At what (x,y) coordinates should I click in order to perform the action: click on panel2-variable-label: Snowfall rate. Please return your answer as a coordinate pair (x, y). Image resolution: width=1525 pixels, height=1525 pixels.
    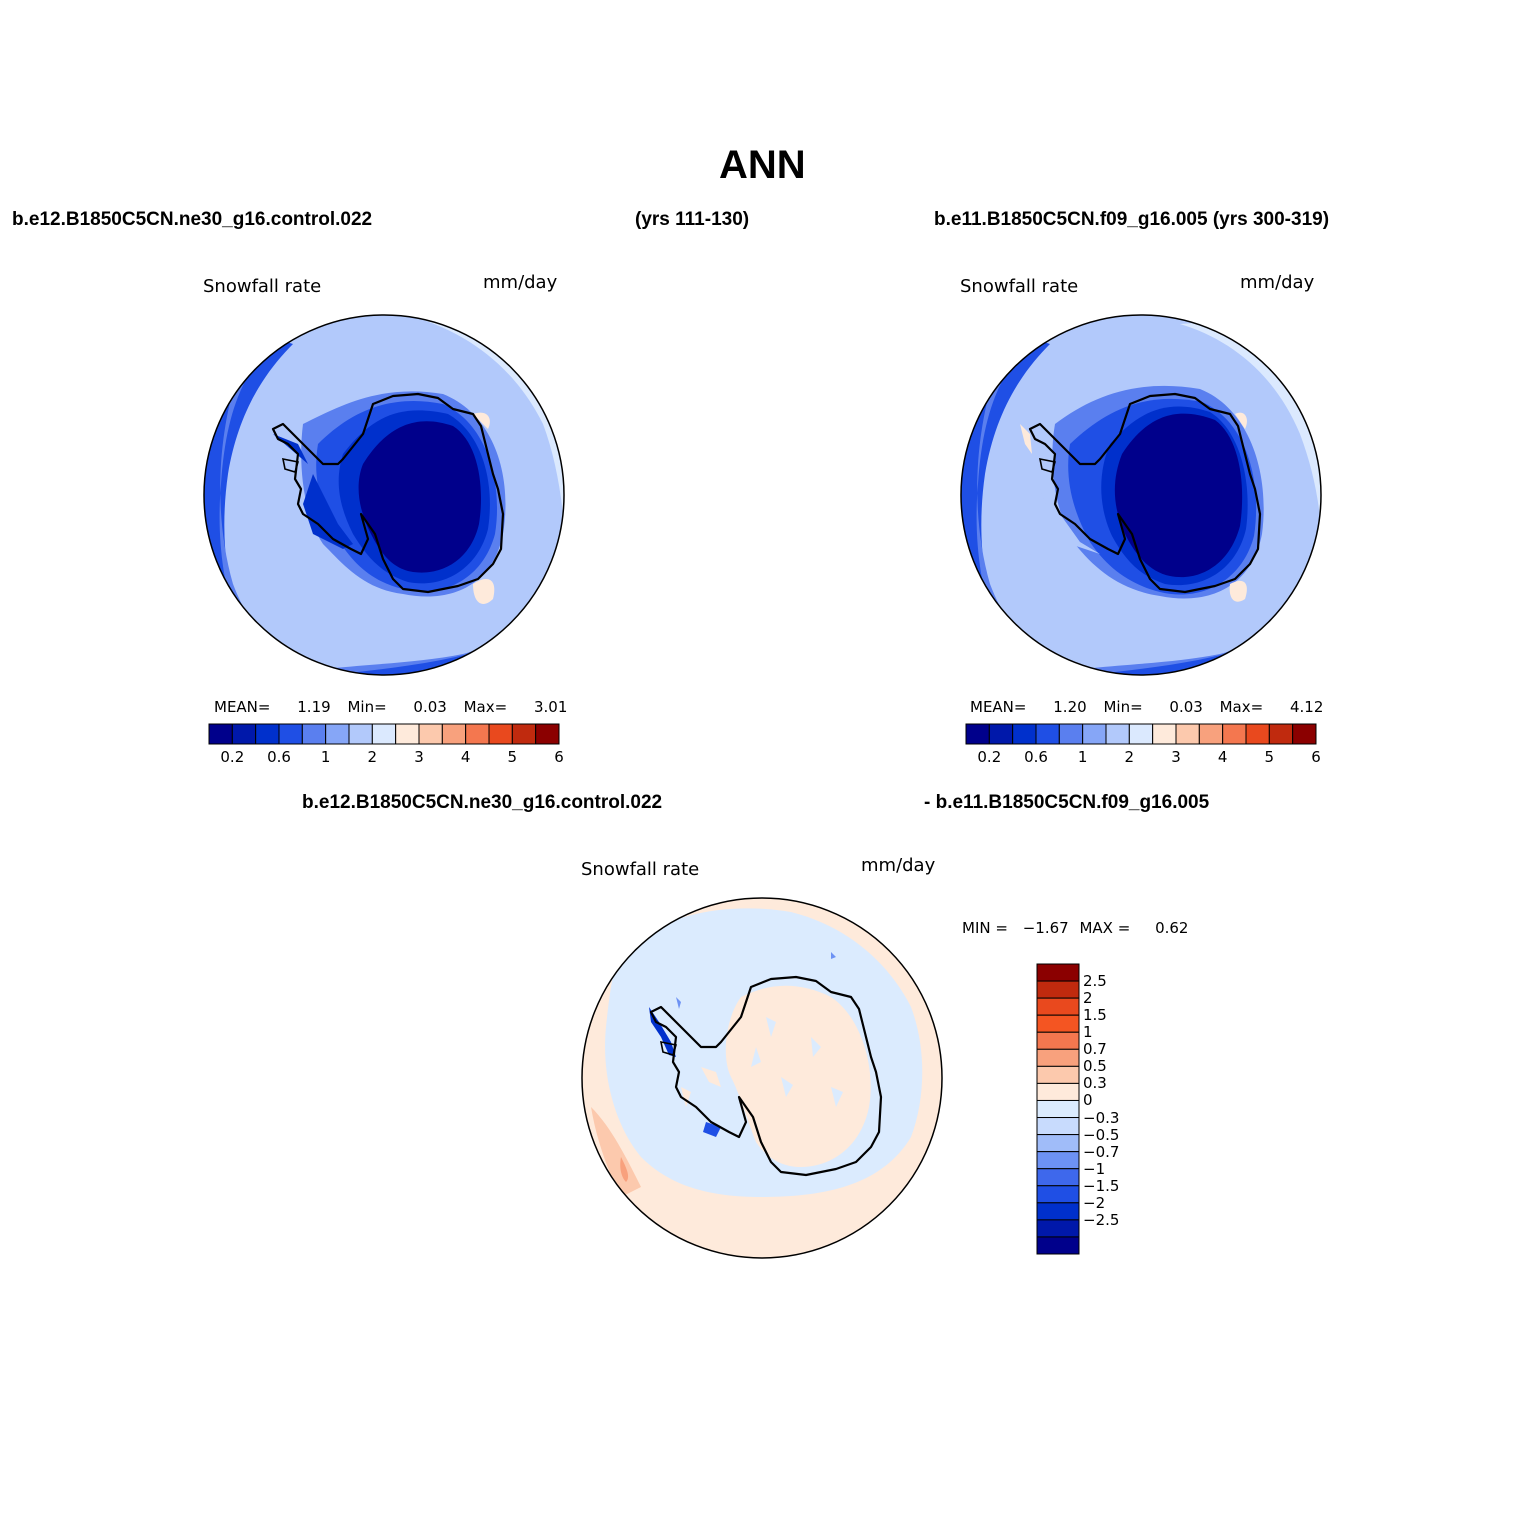
    Looking at the image, I should click on (1019, 286).